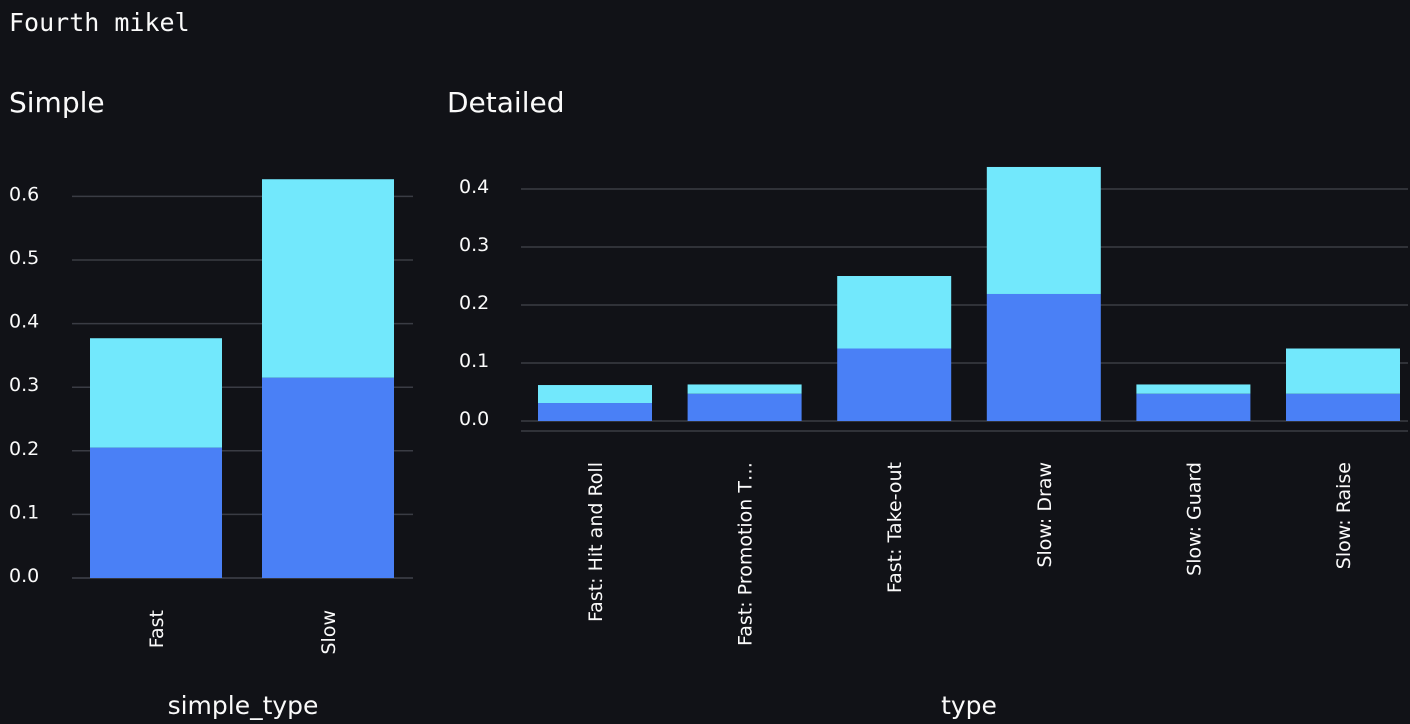 The image size is (1410, 724). What do you see at coordinates (243, 705) in the screenshot?
I see `x-axis-title: simple_type` at bounding box center [243, 705].